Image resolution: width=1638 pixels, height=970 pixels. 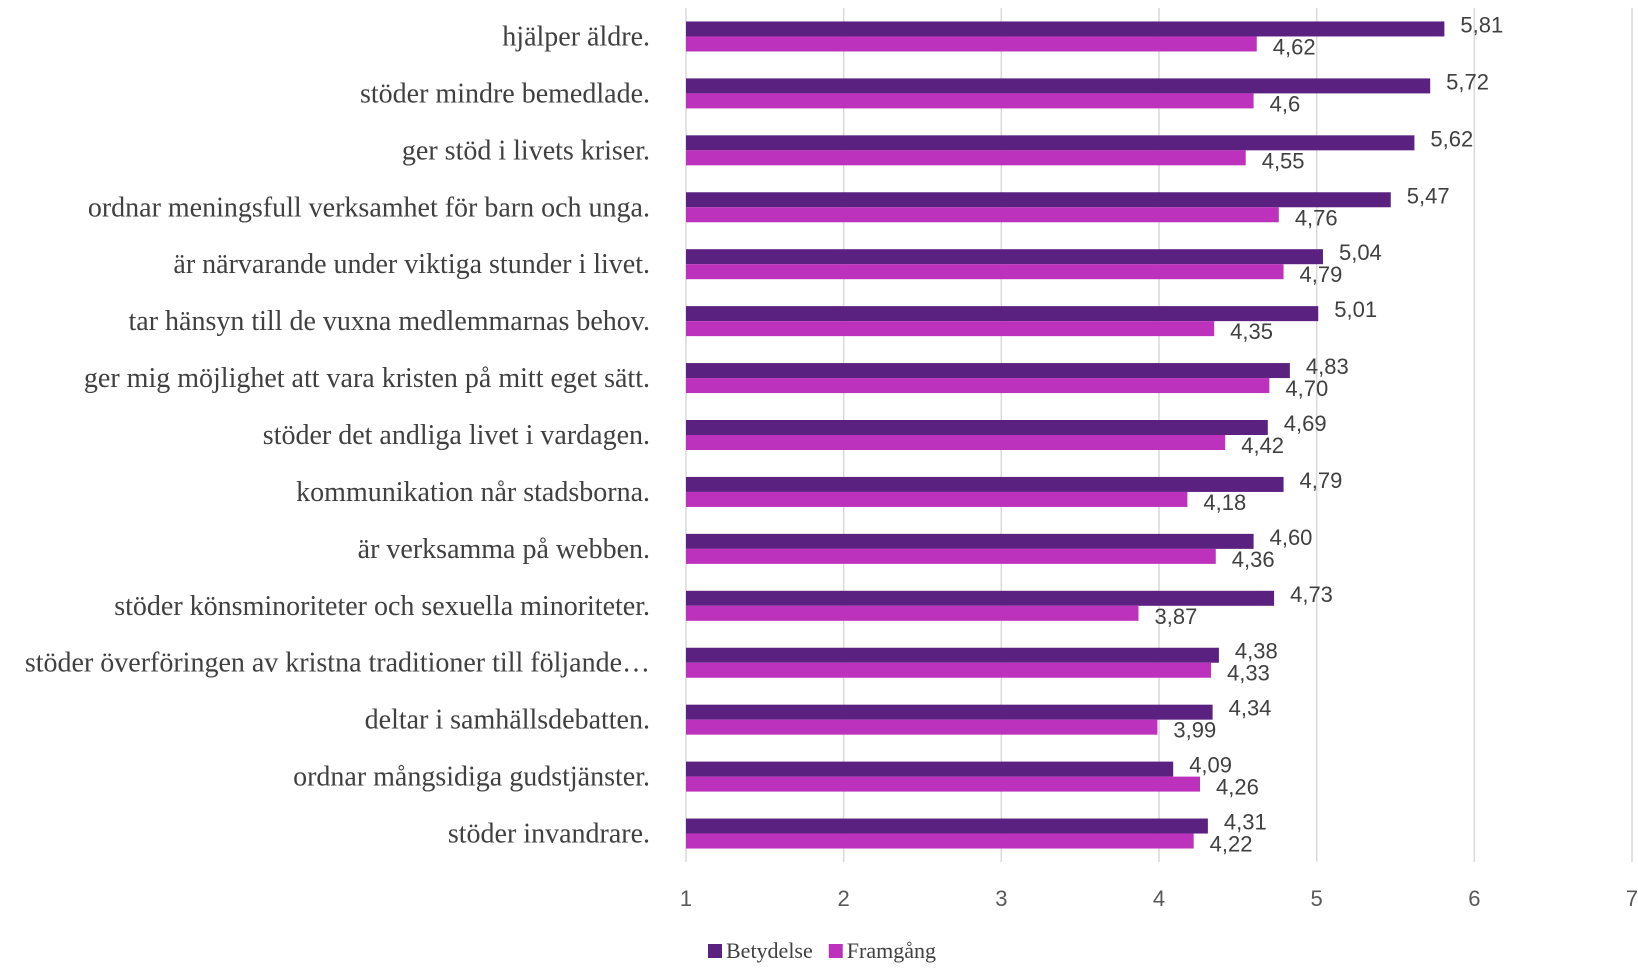 I want to click on data-label: 5,62, so click(x=1451, y=138).